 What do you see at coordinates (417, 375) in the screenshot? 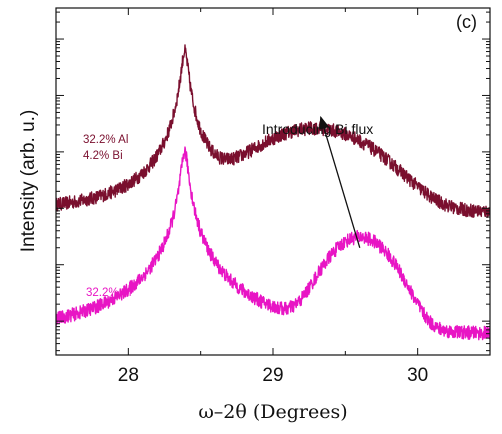
I see `x-tick-label: 30` at bounding box center [417, 375].